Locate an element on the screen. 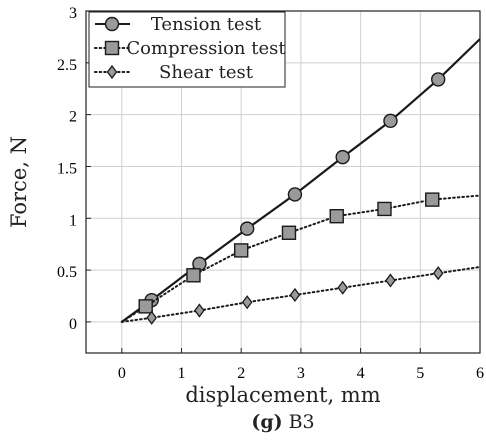 This screenshot has height=441, width=486. caption-text: B3 is located at coordinates (302, 422).